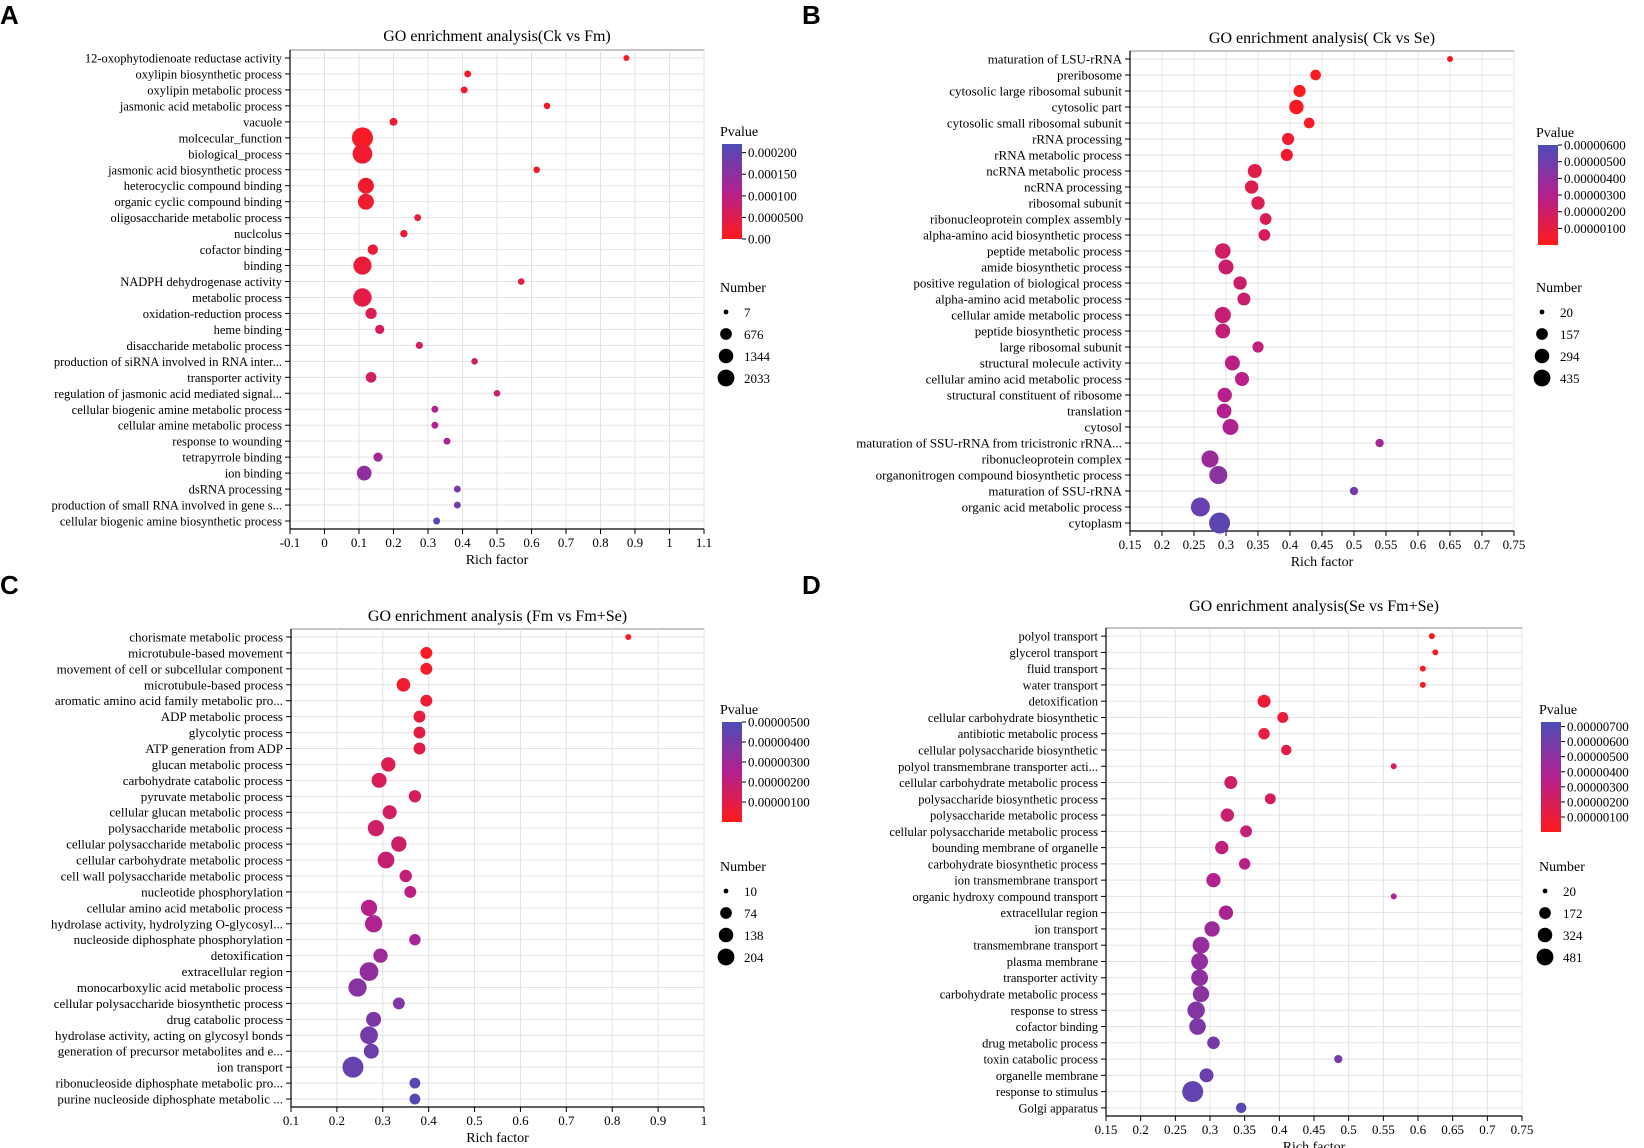  What do you see at coordinates (1035, 123) in the screenshot?
I see `term-label: cytosolic small ribosomal subunit` at bounding box center [1035, 123].